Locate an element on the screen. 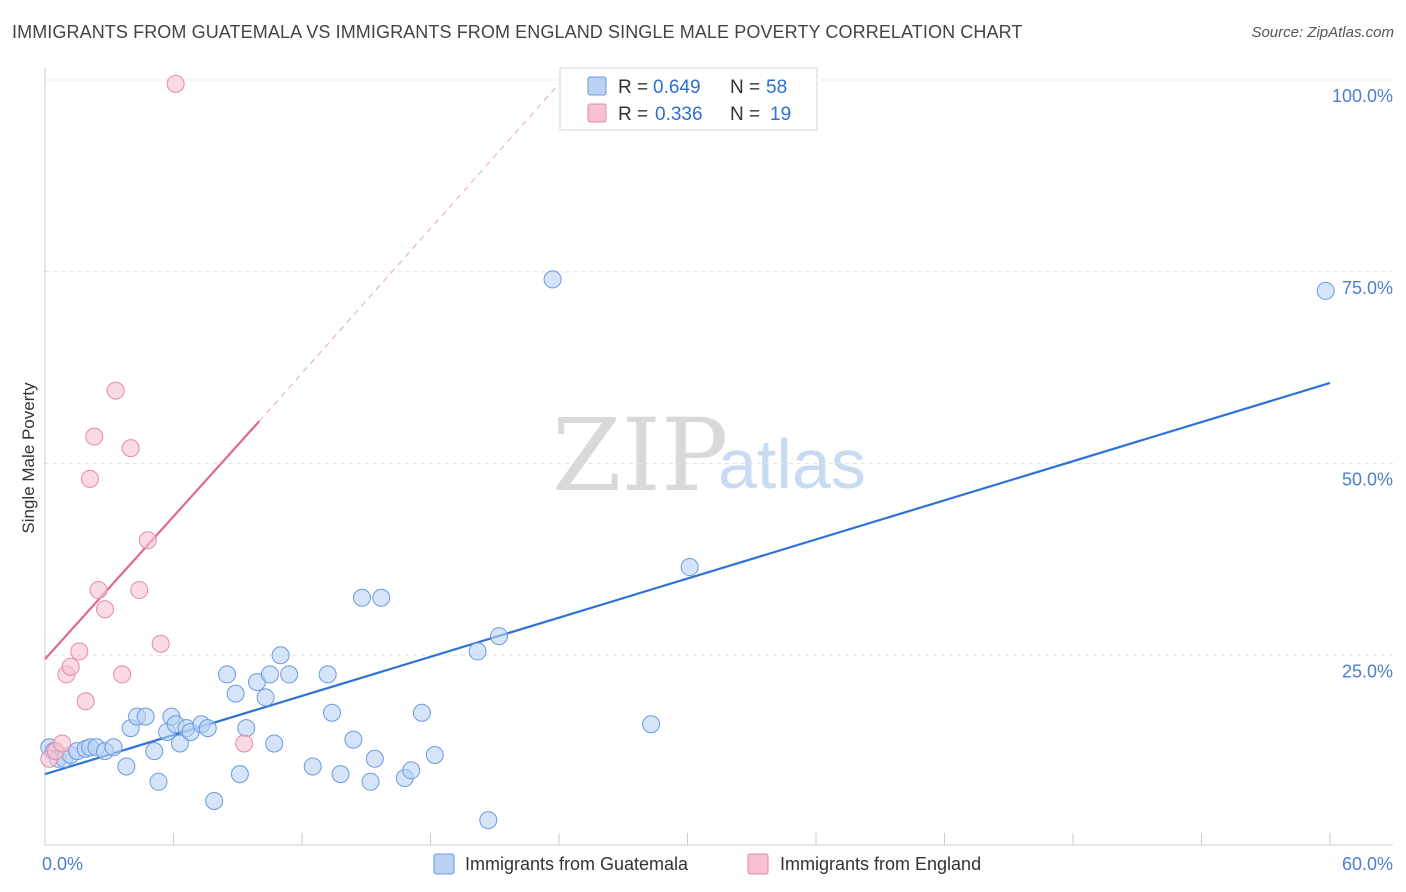 This screenshot has width=1406, height=892. x-tick-label: 60.0% is located at coordinates (1367, 864).